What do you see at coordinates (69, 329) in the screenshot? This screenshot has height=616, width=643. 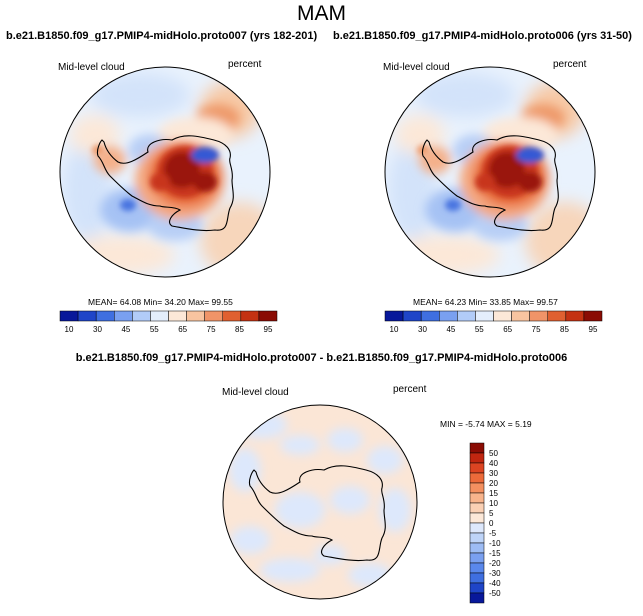 I see `left-colorbar-tick-label: 10` at bounding box center [69, 329].